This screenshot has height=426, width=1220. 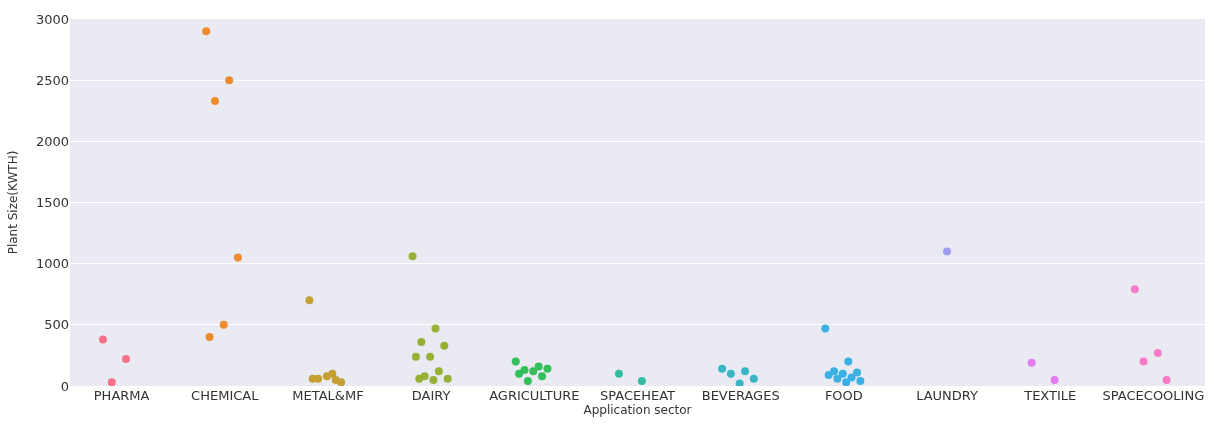 What do you see at coordinates (52, 19) in the screenshot?
I see `y-tick-label: 3000` at bounding box center [52, 19].